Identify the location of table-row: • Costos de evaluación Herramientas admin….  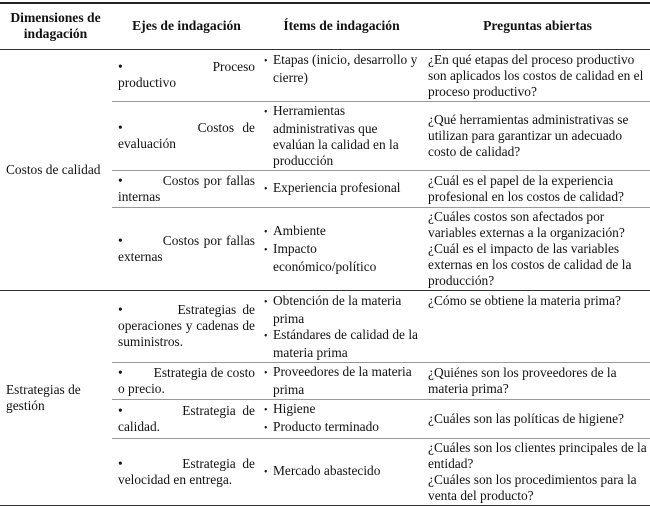
(325, 135).